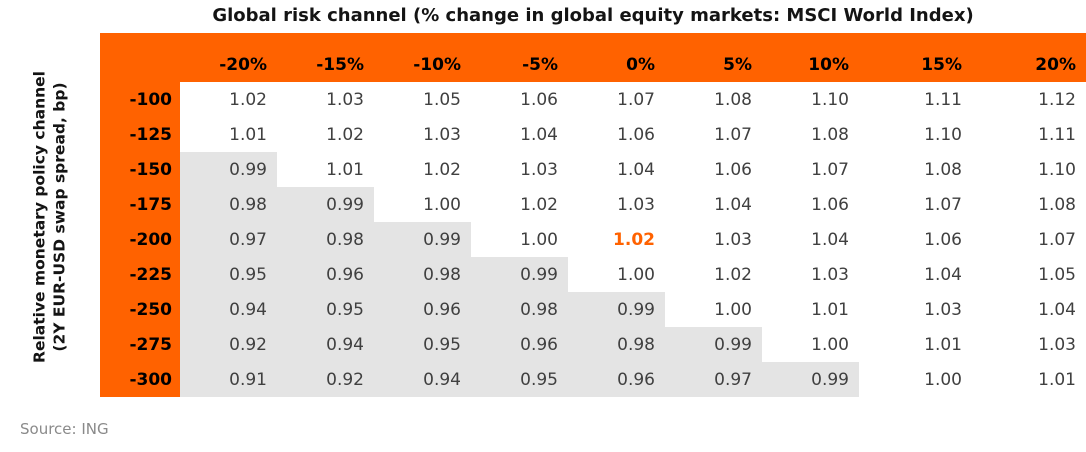  Describe the element at coordinates (713, 57) in the screenshot. I see `column-header: 5%` at that location.